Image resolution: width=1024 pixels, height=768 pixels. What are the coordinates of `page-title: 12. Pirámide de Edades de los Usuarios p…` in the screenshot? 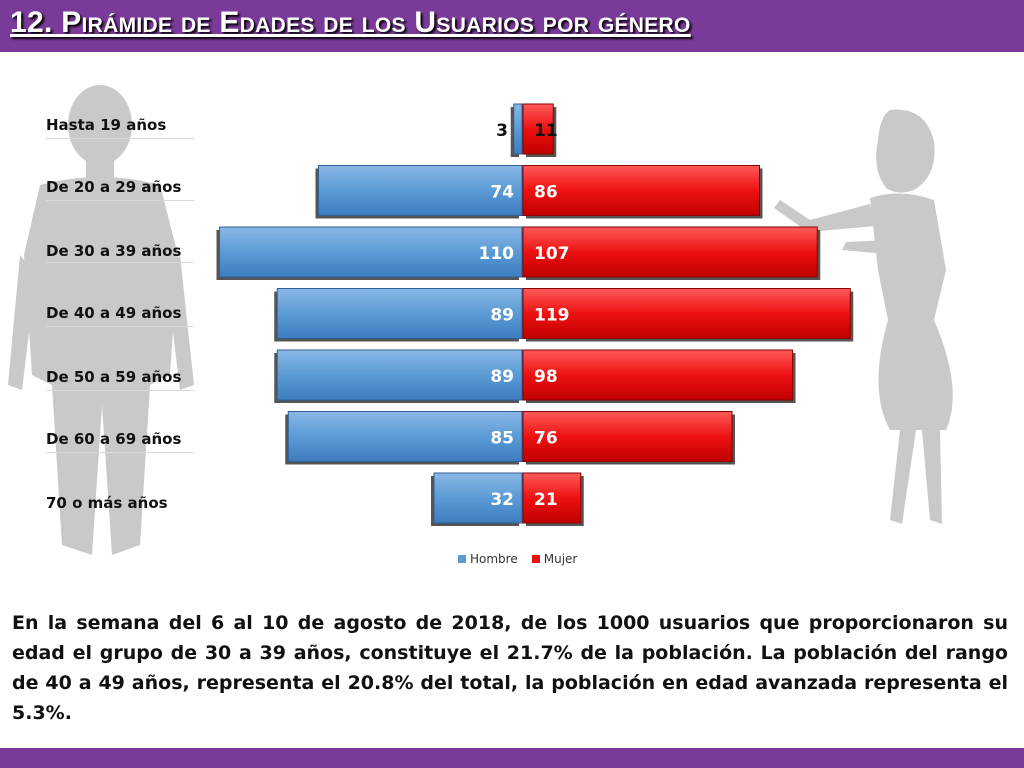 It's located at (350, 22).